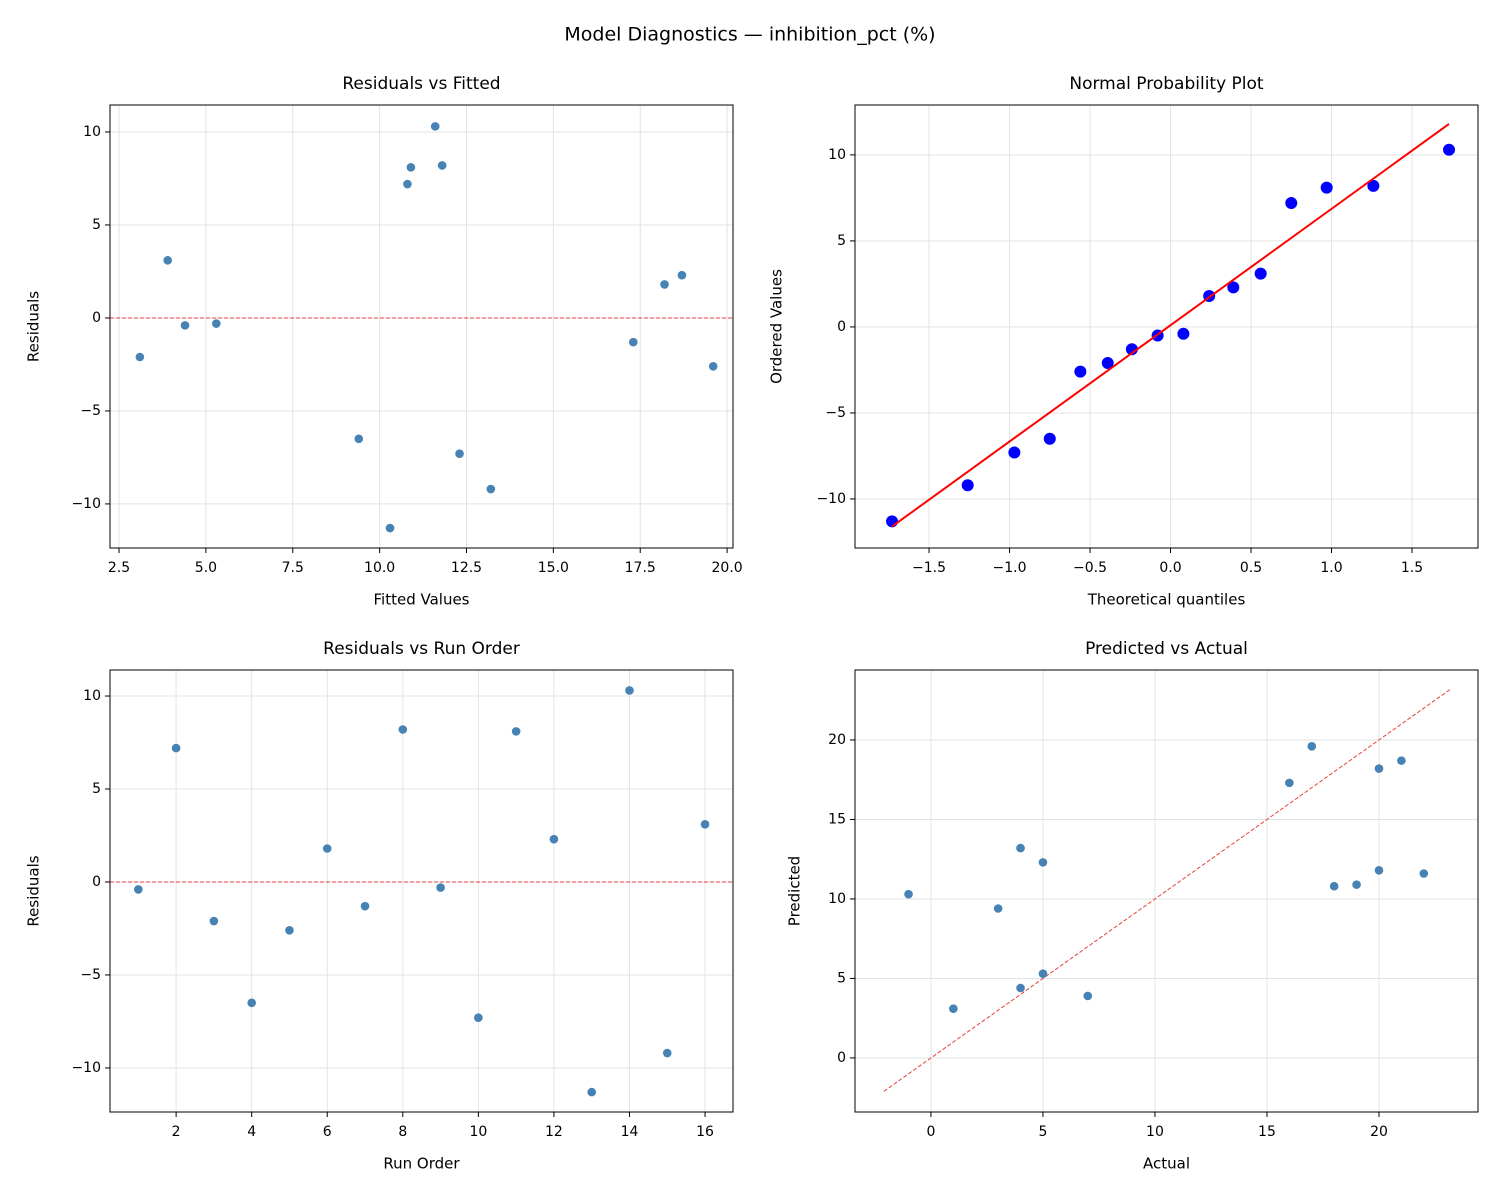 This screenshot has width=1500, height=1200. I want to click on x-tick-label: 12.5, so click(466, 568).